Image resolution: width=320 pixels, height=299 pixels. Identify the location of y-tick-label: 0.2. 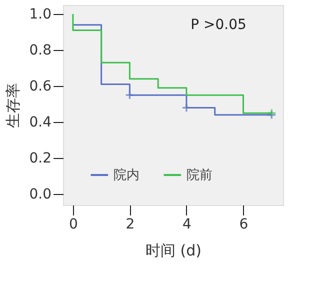
(40, 158).